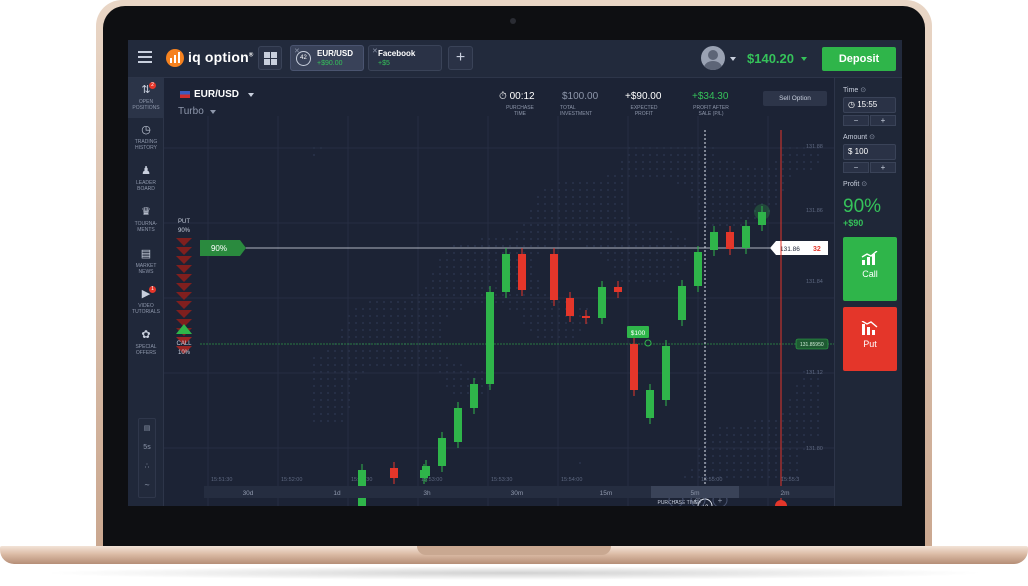  What do you see at coordinates (327, 58) in the screenshot?
I see `tab-eur-usd: ✕ 42 EUR/USD +$90.00` at bounding box center [327, 58].